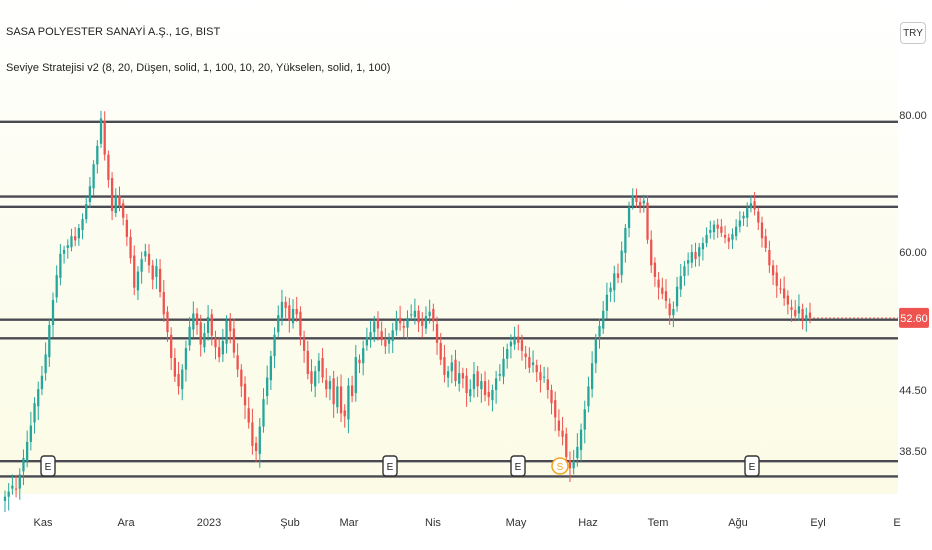  What do you see at coordinates (913, 33) in the screenshot?
I see `currency-button: TRY` at bounding box center [913, 33].